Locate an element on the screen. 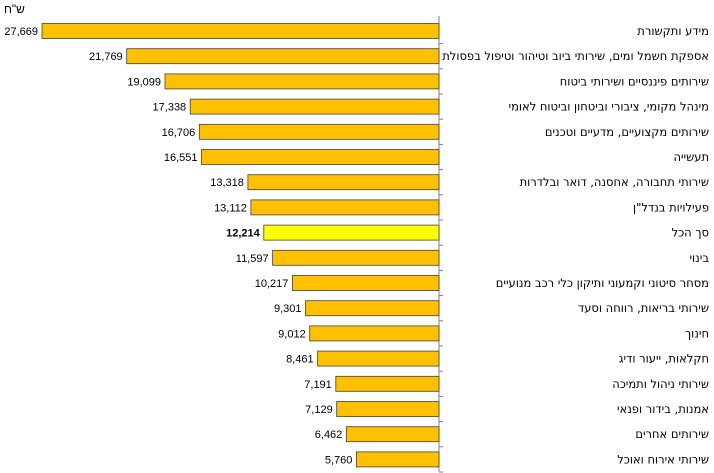 The height and width of the screenshot is (473, 714). value-label: 5,760 is located at coordinates (339, 460).